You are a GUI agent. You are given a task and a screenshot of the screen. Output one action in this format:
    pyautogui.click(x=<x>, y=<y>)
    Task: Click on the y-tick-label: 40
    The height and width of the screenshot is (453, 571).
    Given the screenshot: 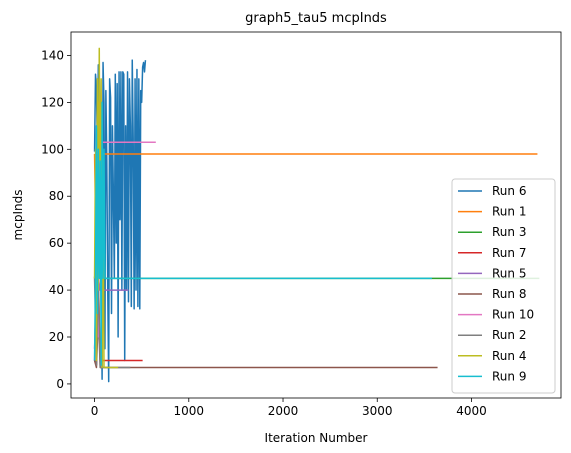 What is the action you would take?
    pyautogui.click(x=56, y=290)
    